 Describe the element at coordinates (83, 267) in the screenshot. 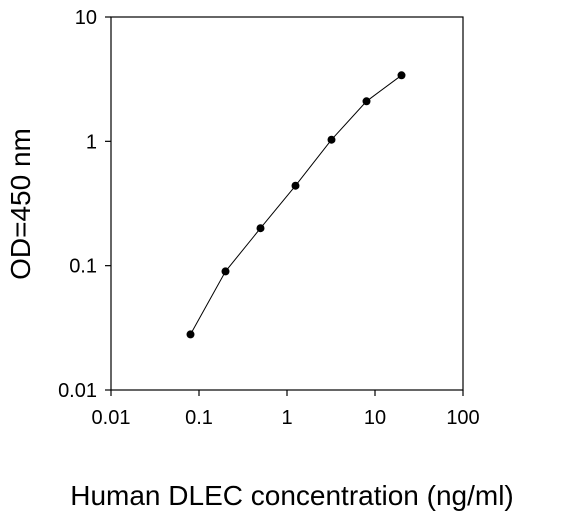

I see `y-tick-label: 0.1` at that location.